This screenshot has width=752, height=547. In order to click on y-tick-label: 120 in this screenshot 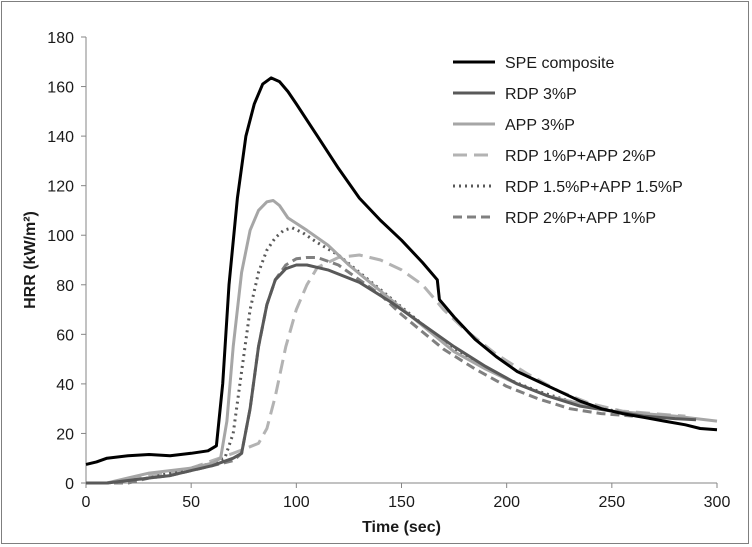, I will do `click(60, 187)`.